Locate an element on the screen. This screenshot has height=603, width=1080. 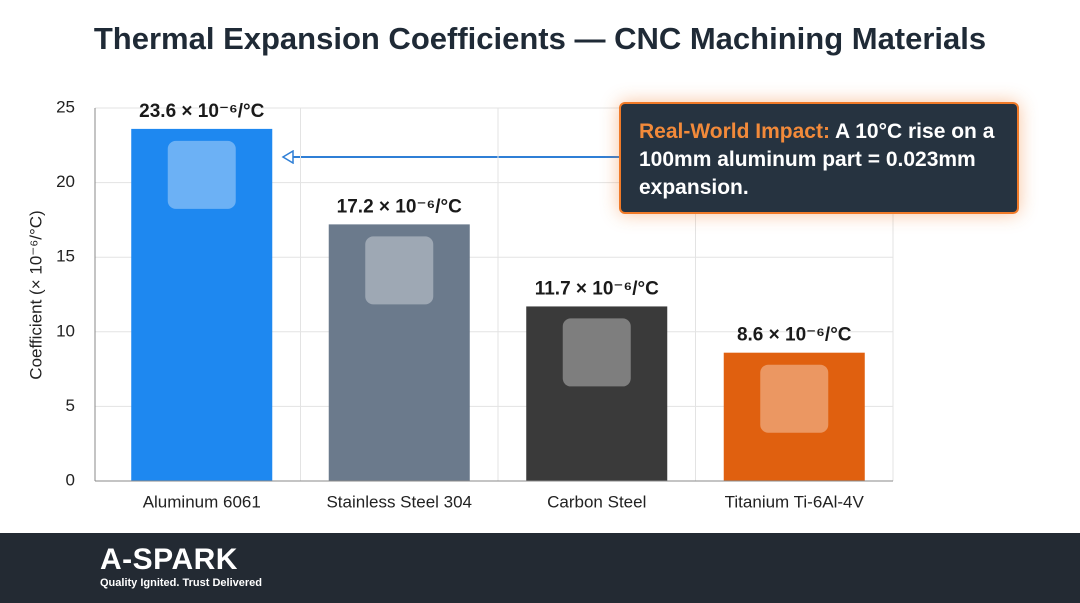
x-tick-label: Aluminum 6061 is located at coordinates (202, 501).